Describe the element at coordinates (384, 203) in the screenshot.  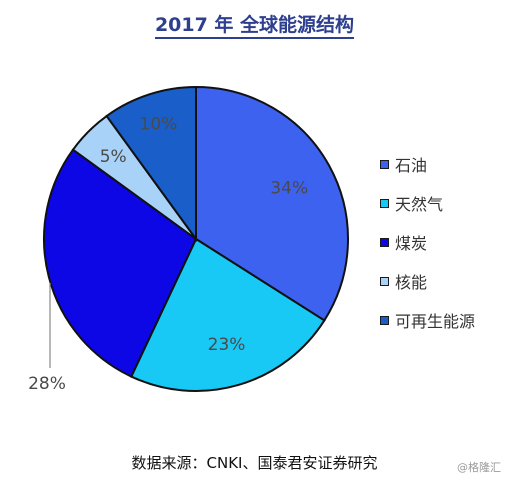
I see `legend-swatch-gas` at that location.